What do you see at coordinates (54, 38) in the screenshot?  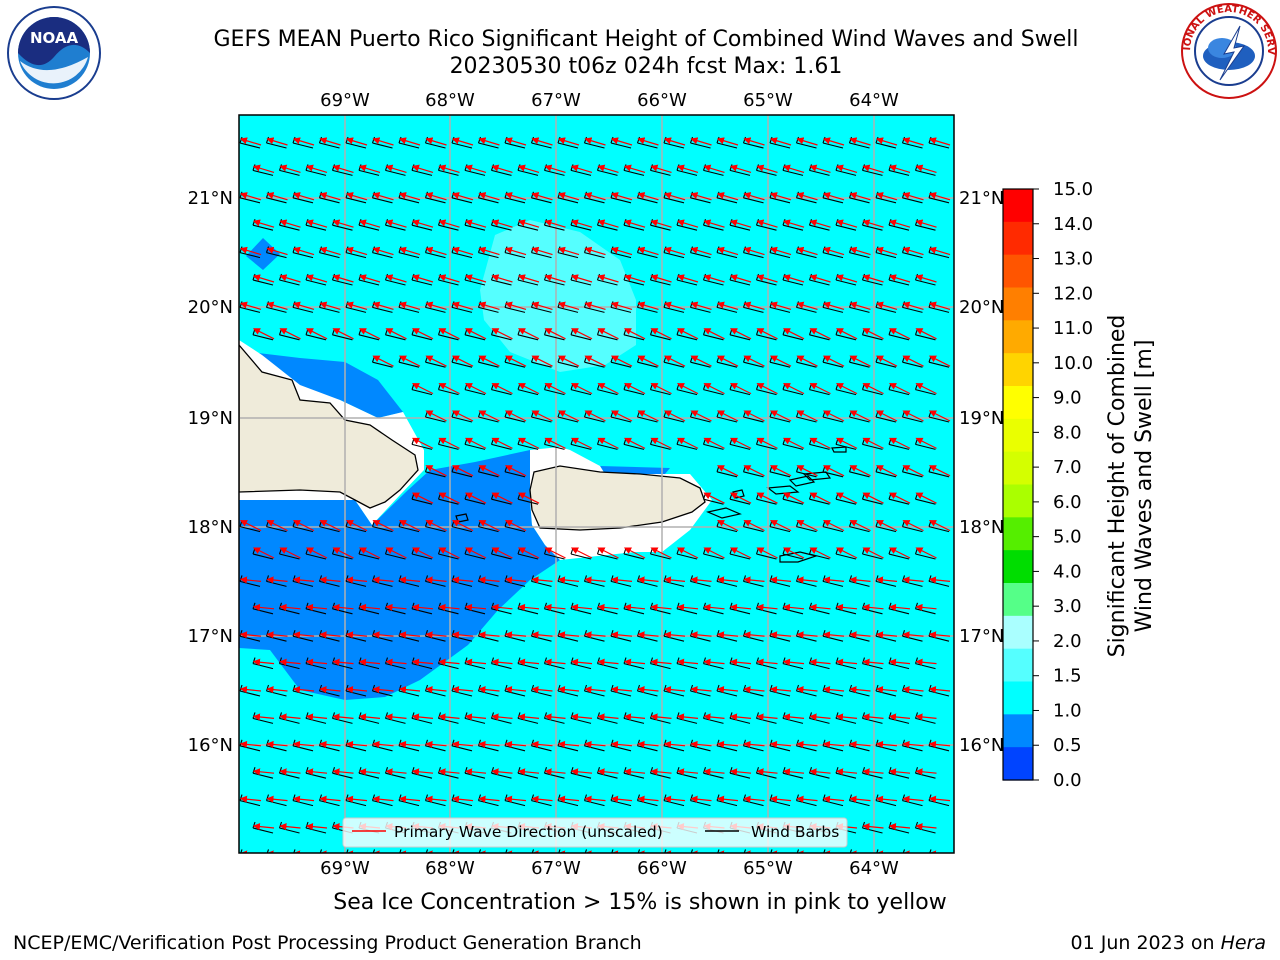 I see `noaa-logo-text: NOAA` at bounding box center [54, 38].